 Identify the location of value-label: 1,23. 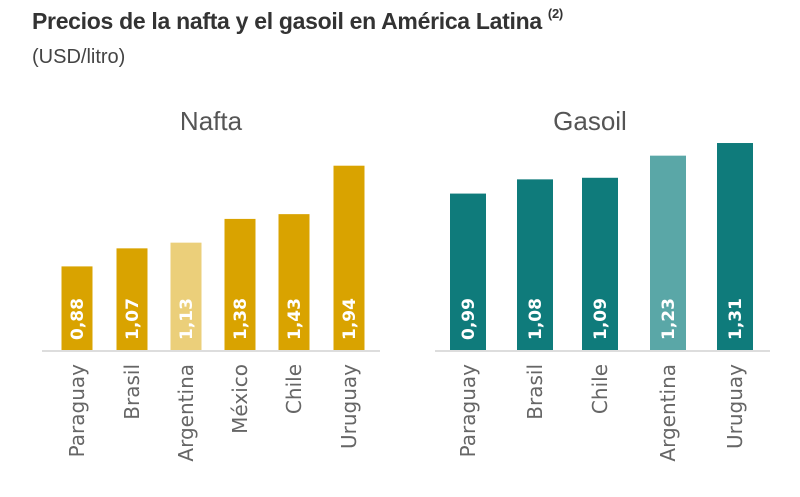
(669, 319).